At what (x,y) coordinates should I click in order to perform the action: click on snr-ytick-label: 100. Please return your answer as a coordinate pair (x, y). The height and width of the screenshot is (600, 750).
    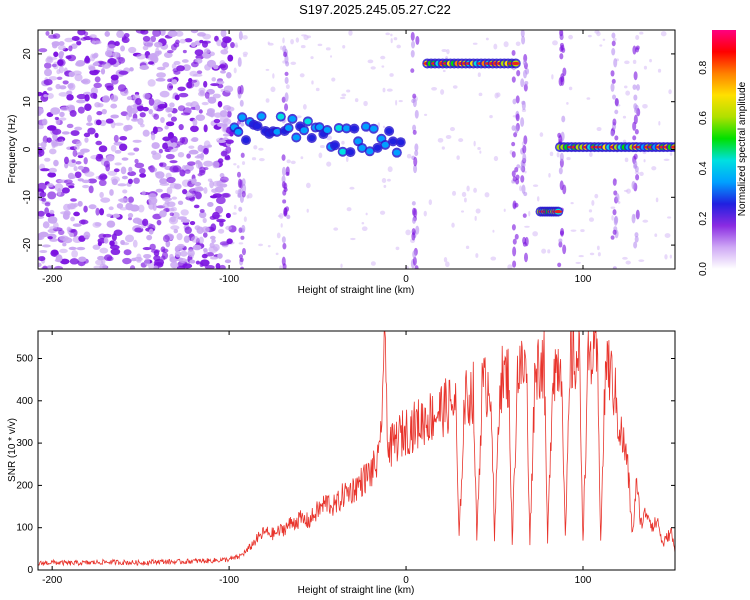
    Looking at the image, I should click on (24, 528).